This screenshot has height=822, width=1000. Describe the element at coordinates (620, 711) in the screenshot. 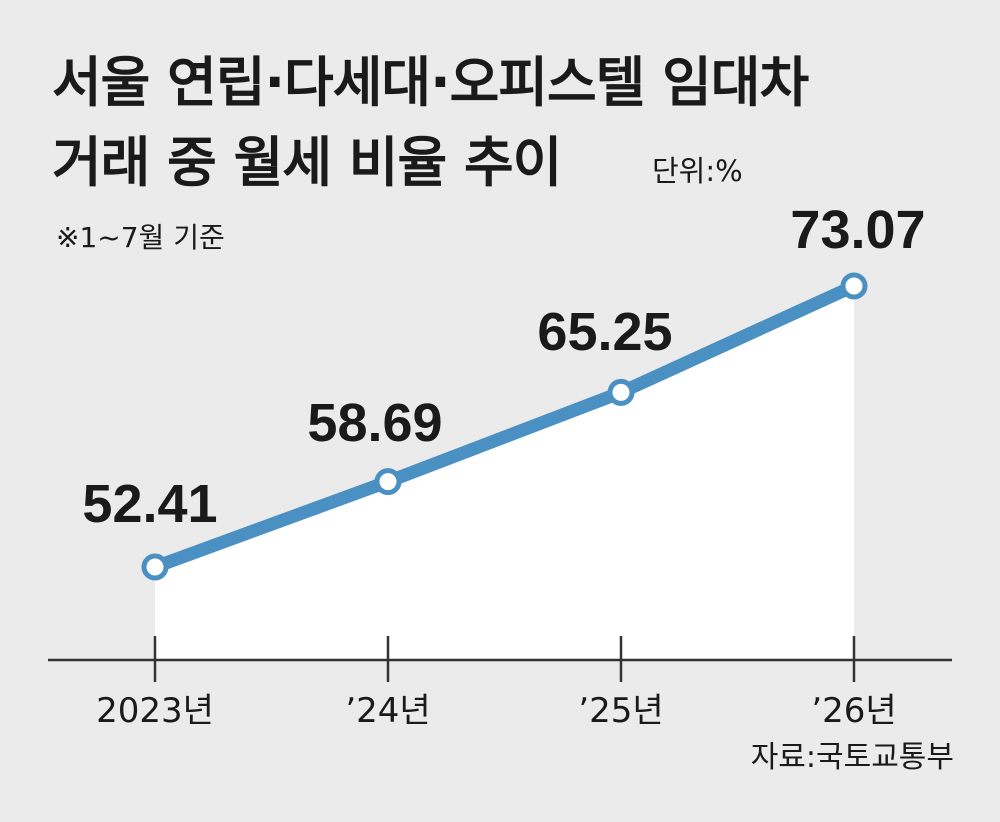

I see `x-tick-label: ’25년` at that location.